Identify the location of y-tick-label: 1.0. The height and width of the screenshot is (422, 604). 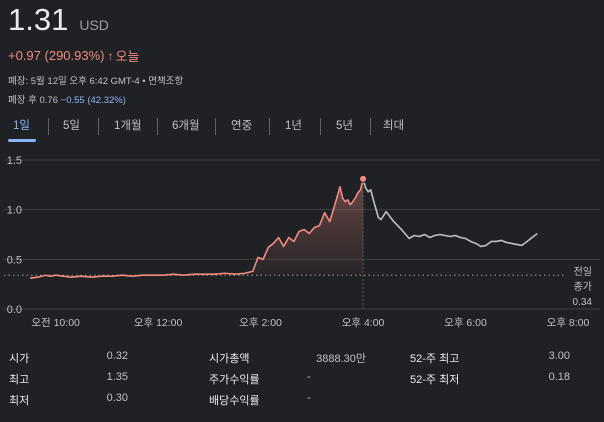
(14, 211).